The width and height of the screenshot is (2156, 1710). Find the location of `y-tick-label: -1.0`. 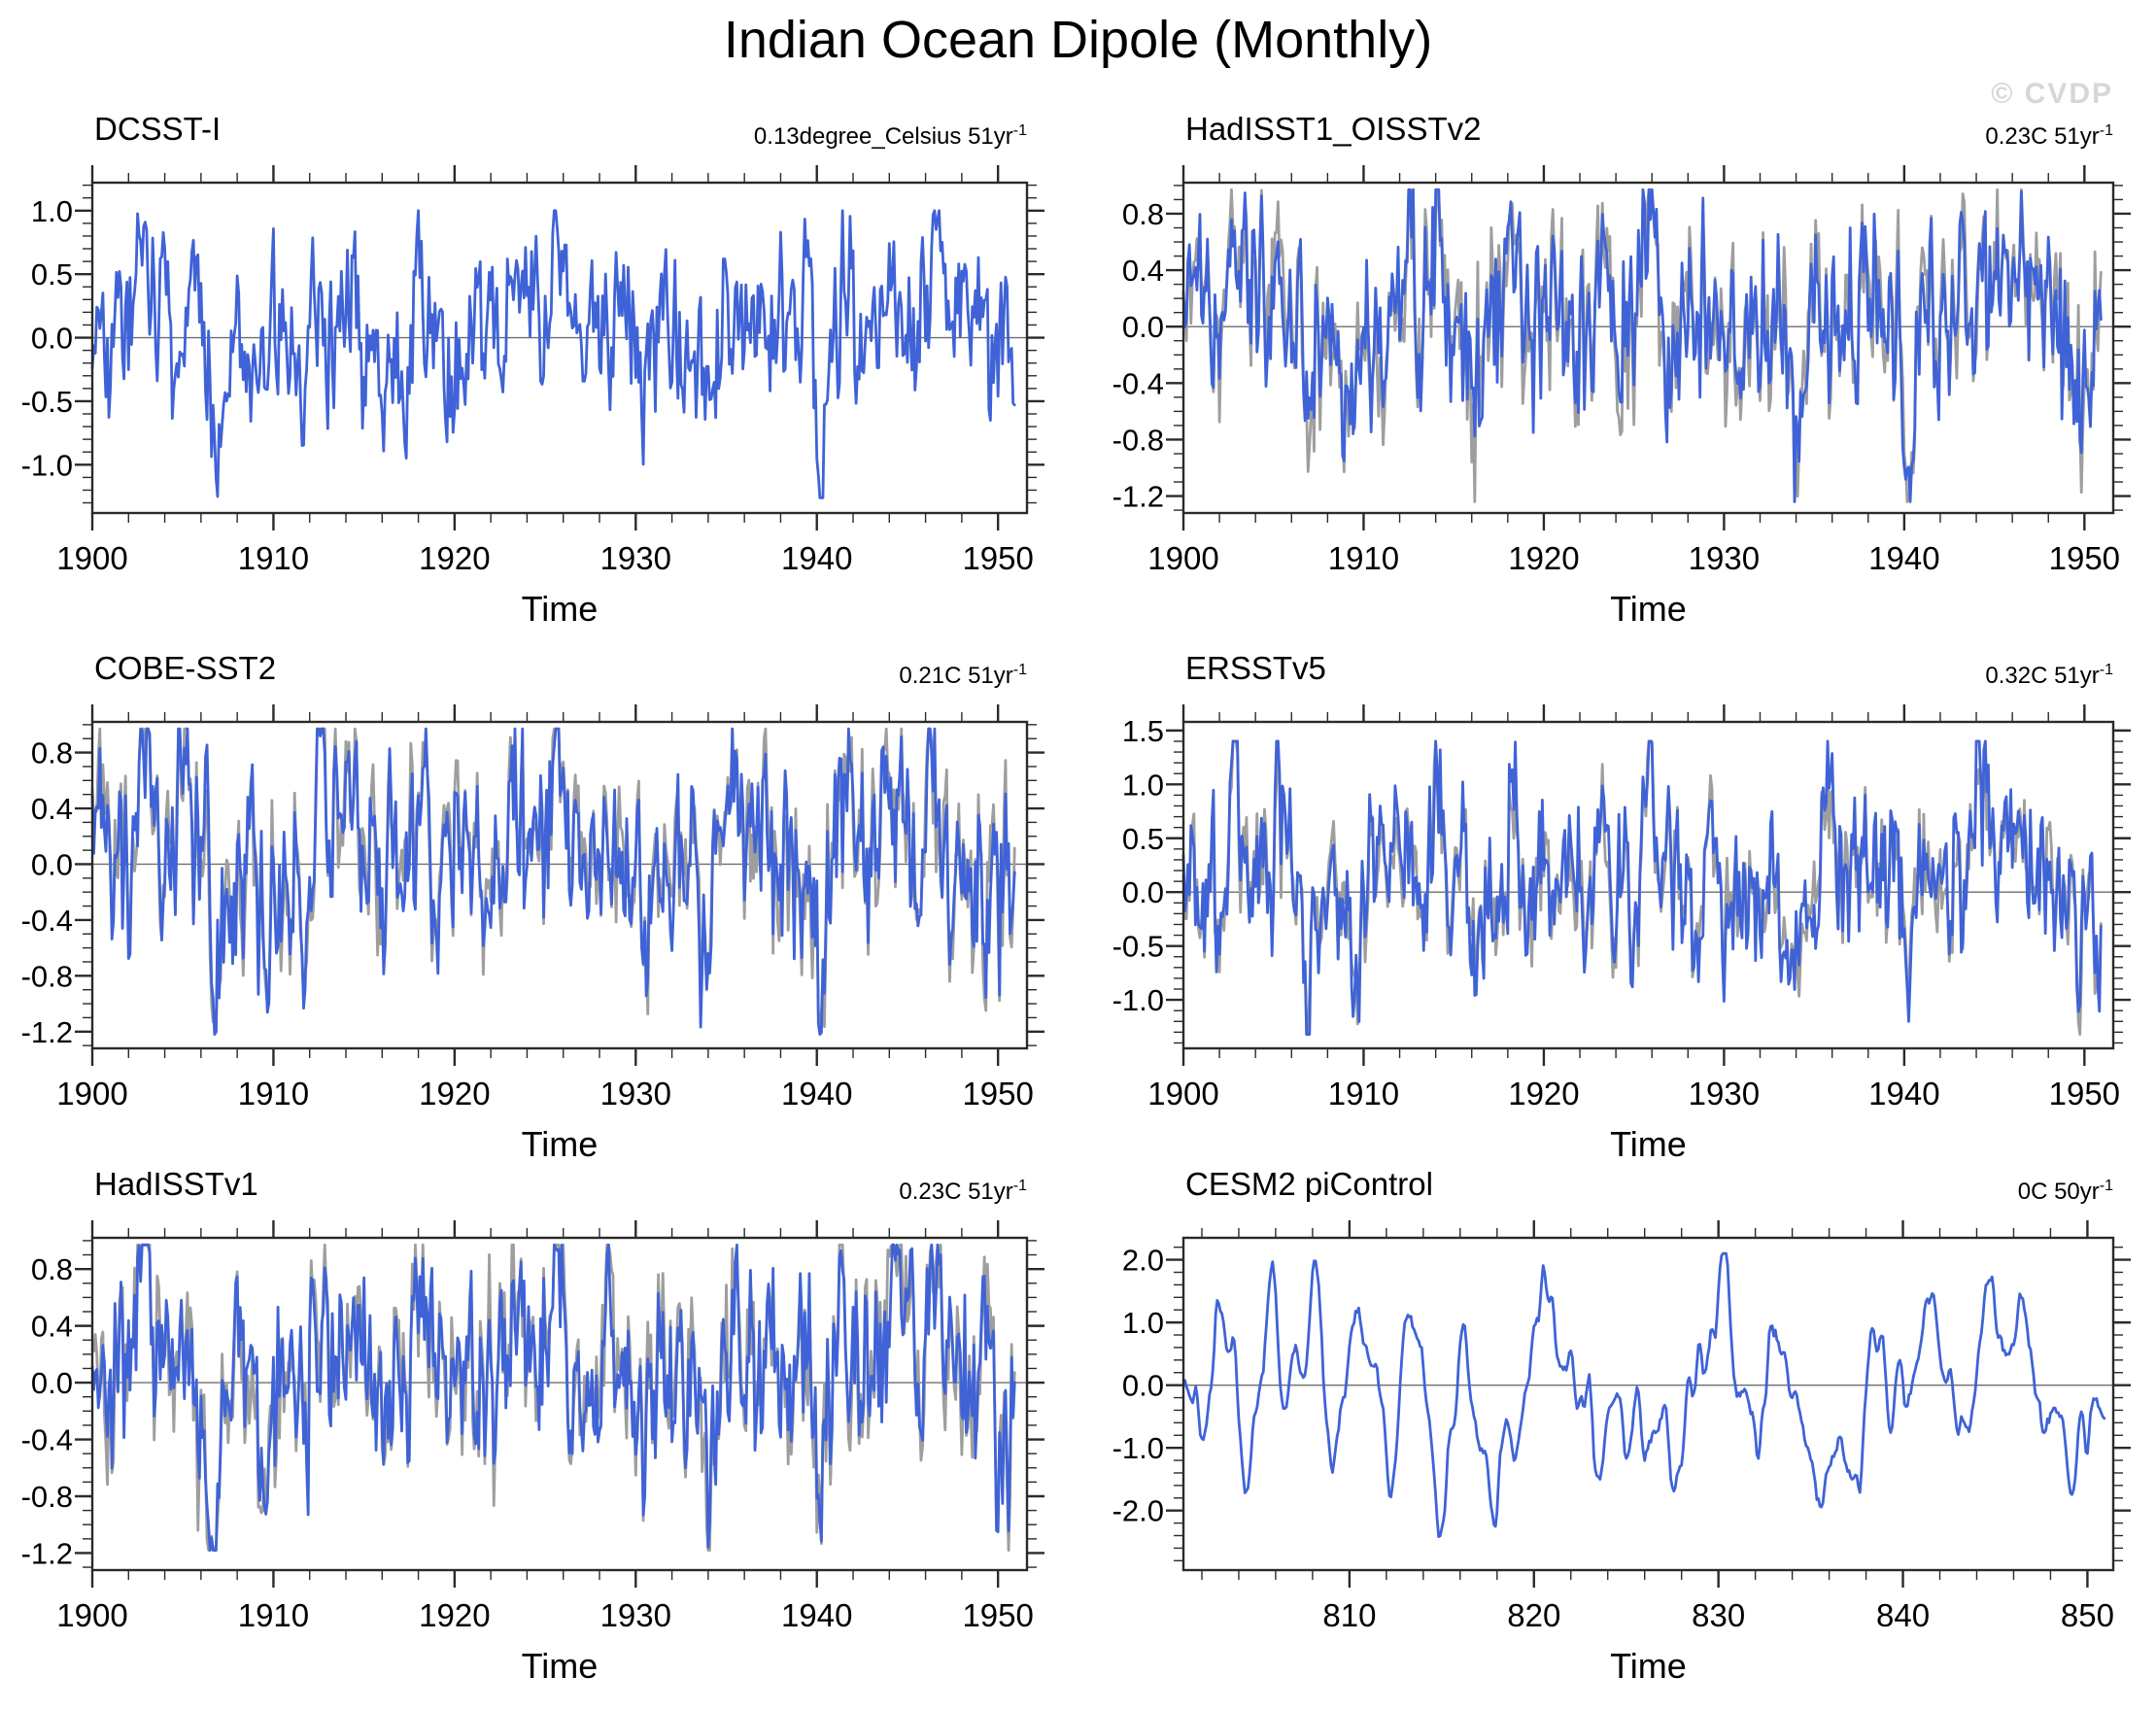

y-tick-label: -1.0 is located at coordinates (1138, 1000).